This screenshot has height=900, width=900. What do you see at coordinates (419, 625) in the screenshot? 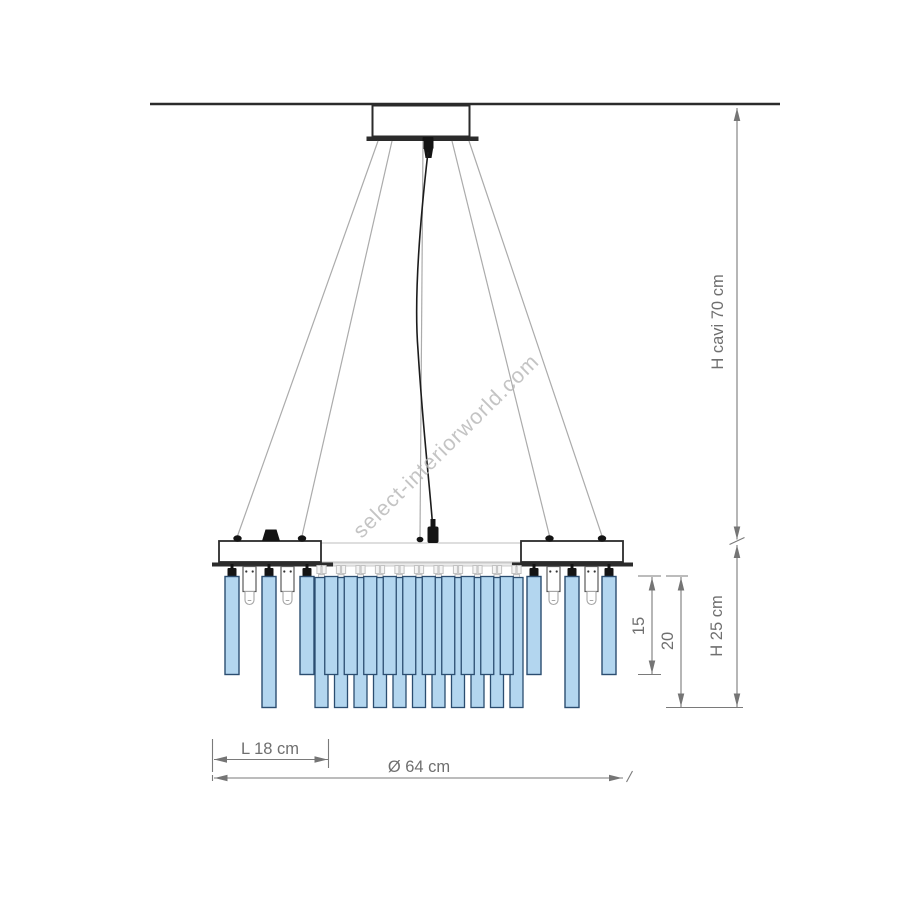
I see `center-rods-front` at bounding box center [419, 625].